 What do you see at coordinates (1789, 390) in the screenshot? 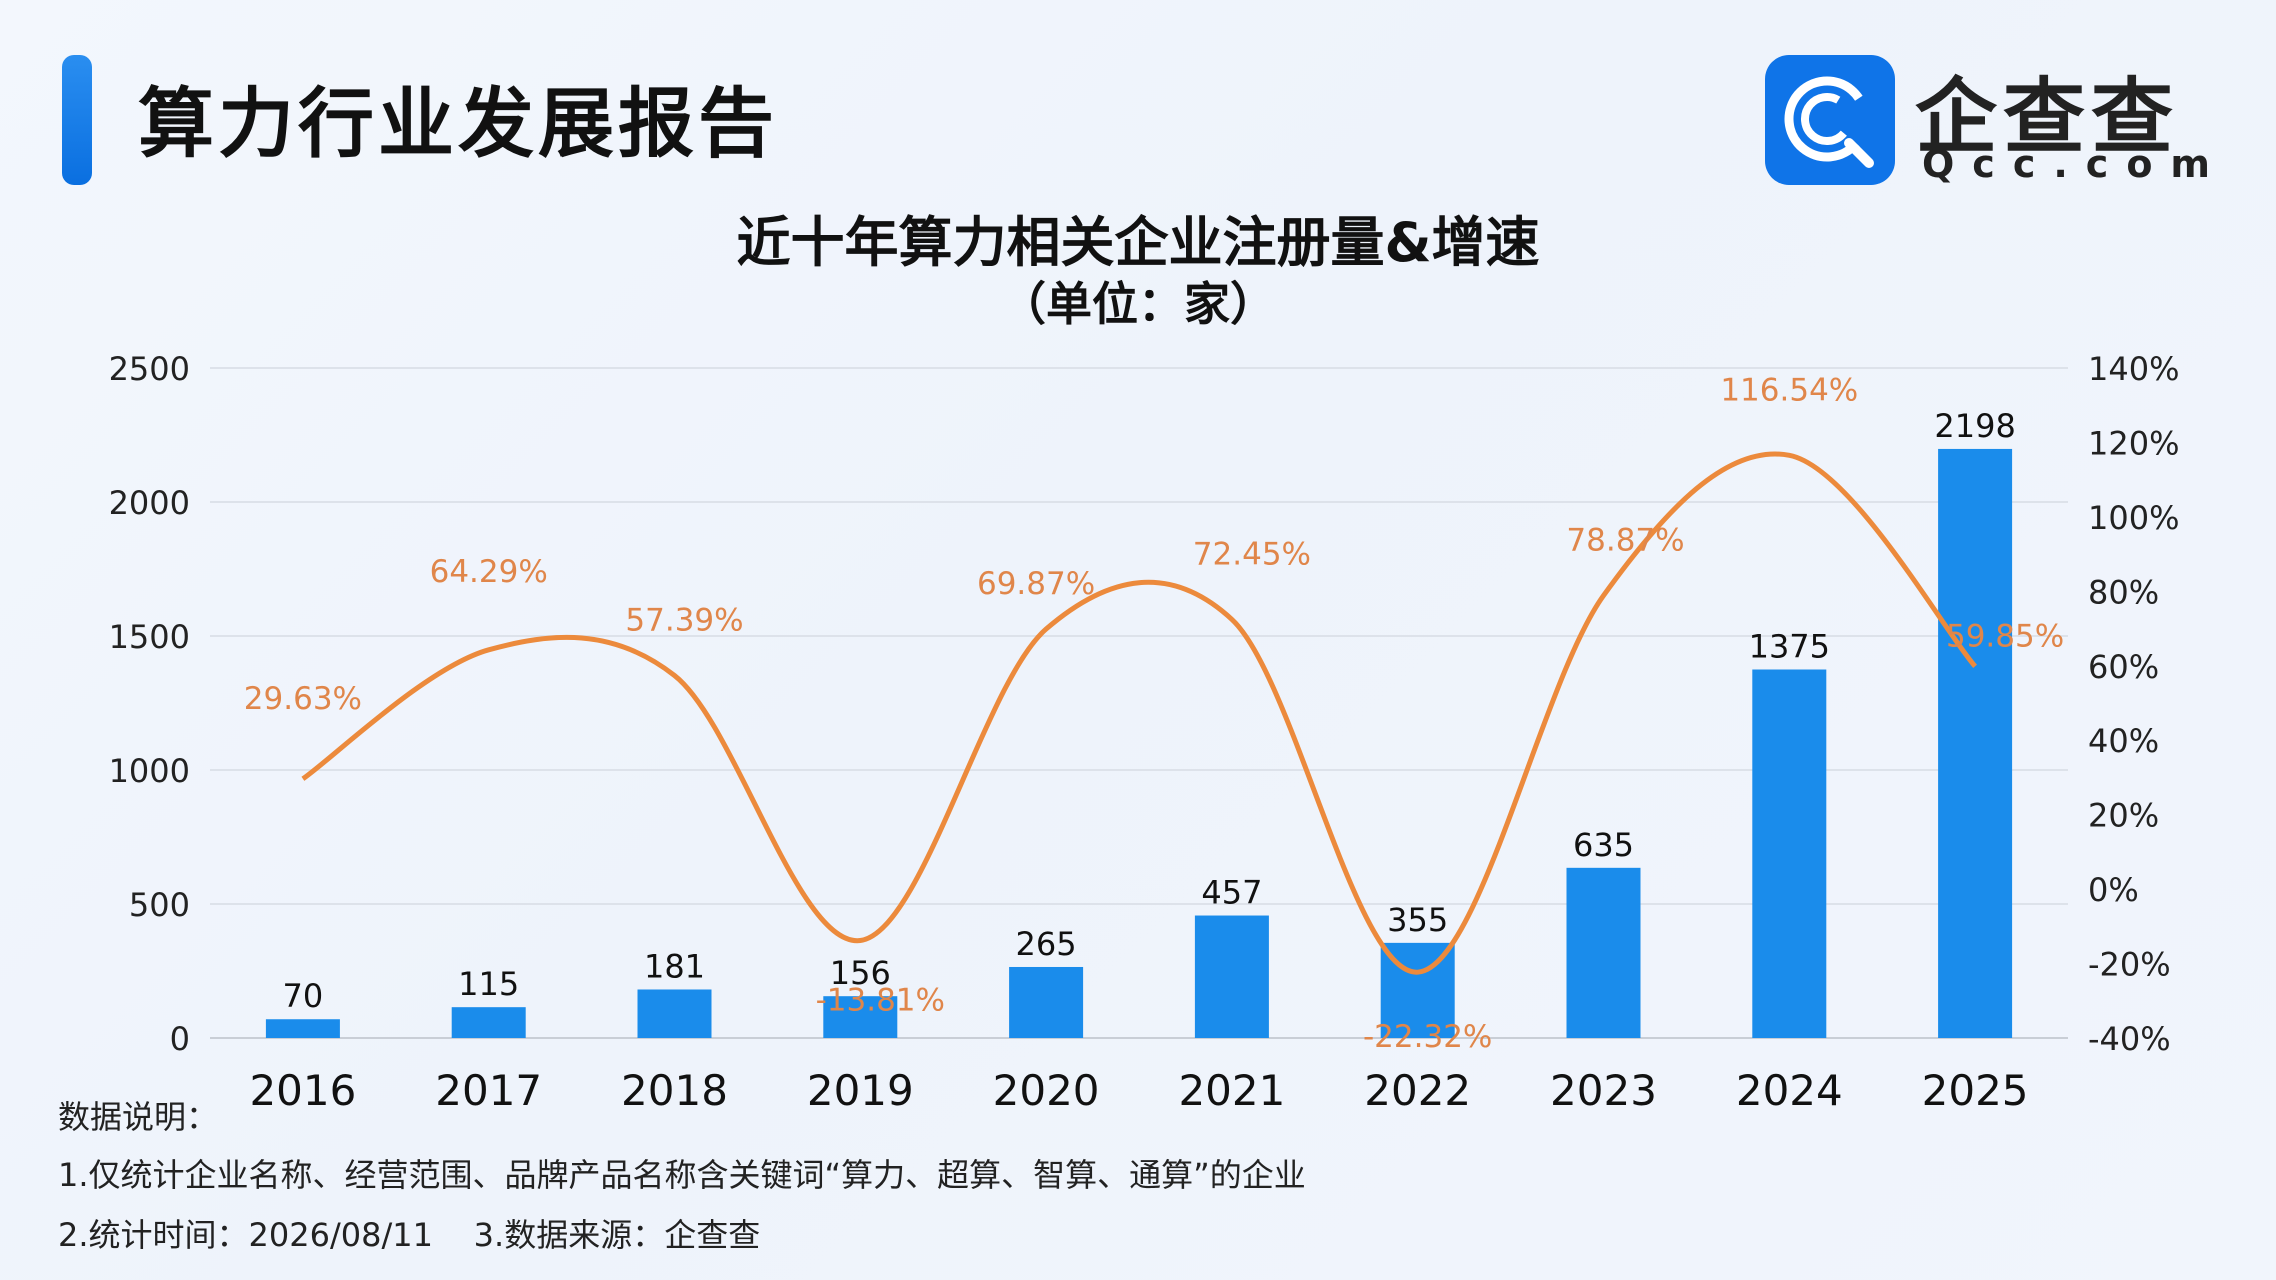
I see `growth-rate-label: 116.54%` at bounding box center [1789, 390].